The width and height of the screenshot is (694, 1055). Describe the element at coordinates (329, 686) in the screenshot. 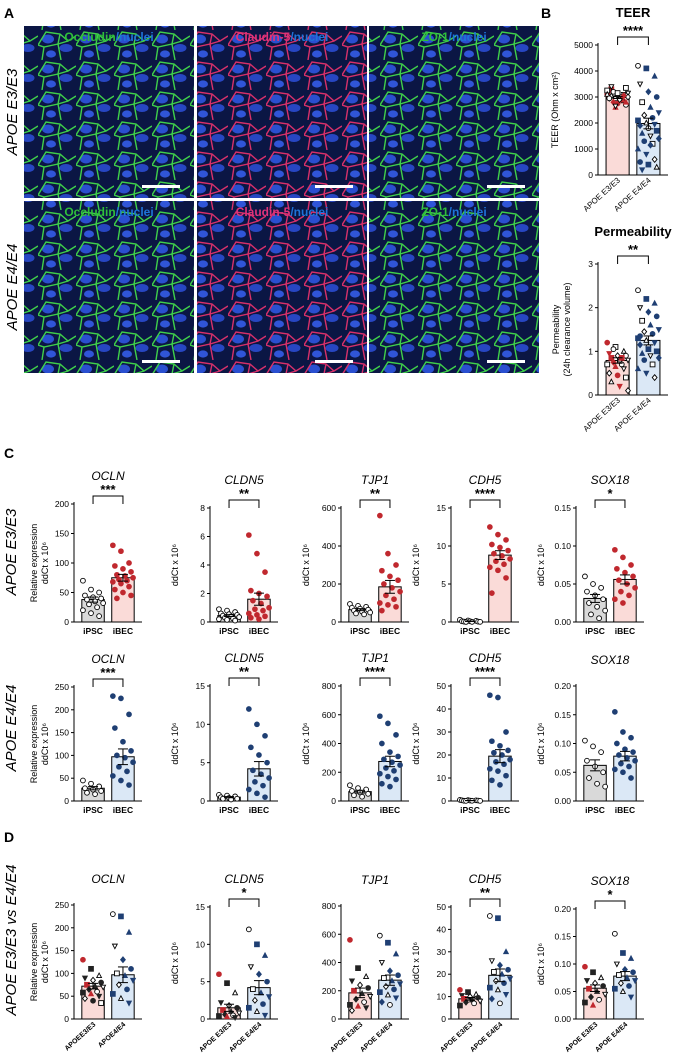

I see `y-tick-label: 800` at that location.